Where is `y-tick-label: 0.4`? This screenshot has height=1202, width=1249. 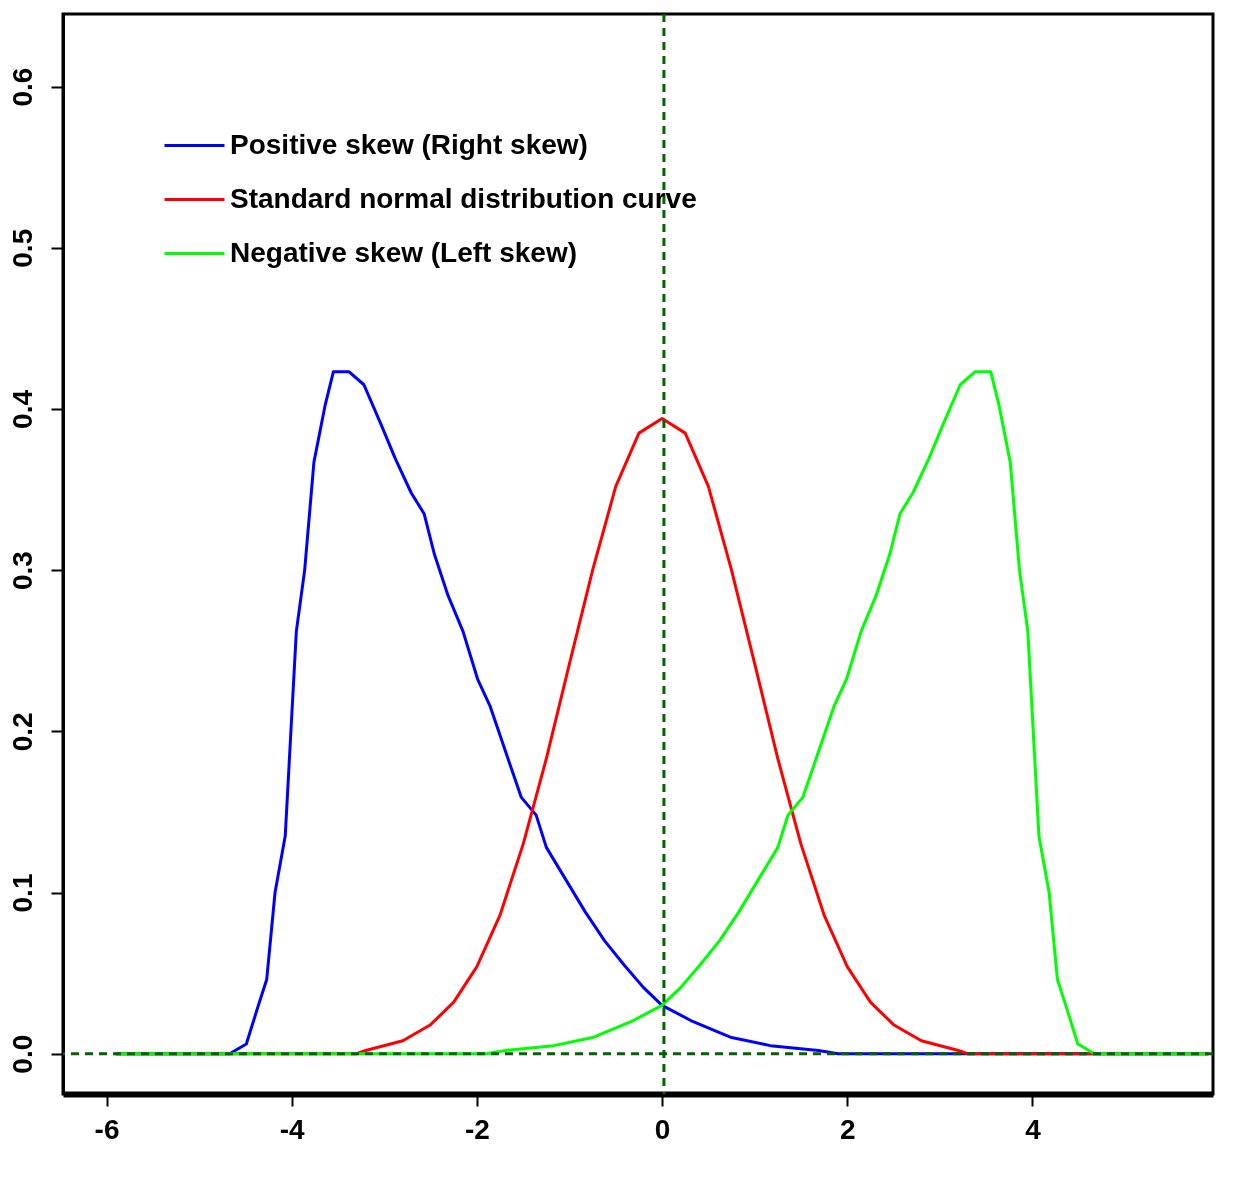 y-tick-label: 0.4 is located at coordinates (22, 409).